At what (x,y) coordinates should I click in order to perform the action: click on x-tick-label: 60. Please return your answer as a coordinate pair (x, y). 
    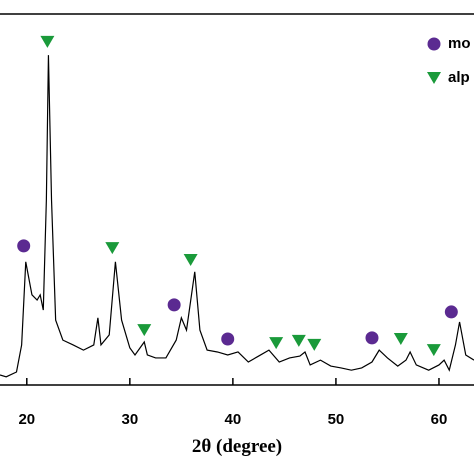
    Looking at the image, I should click on (439, 419).